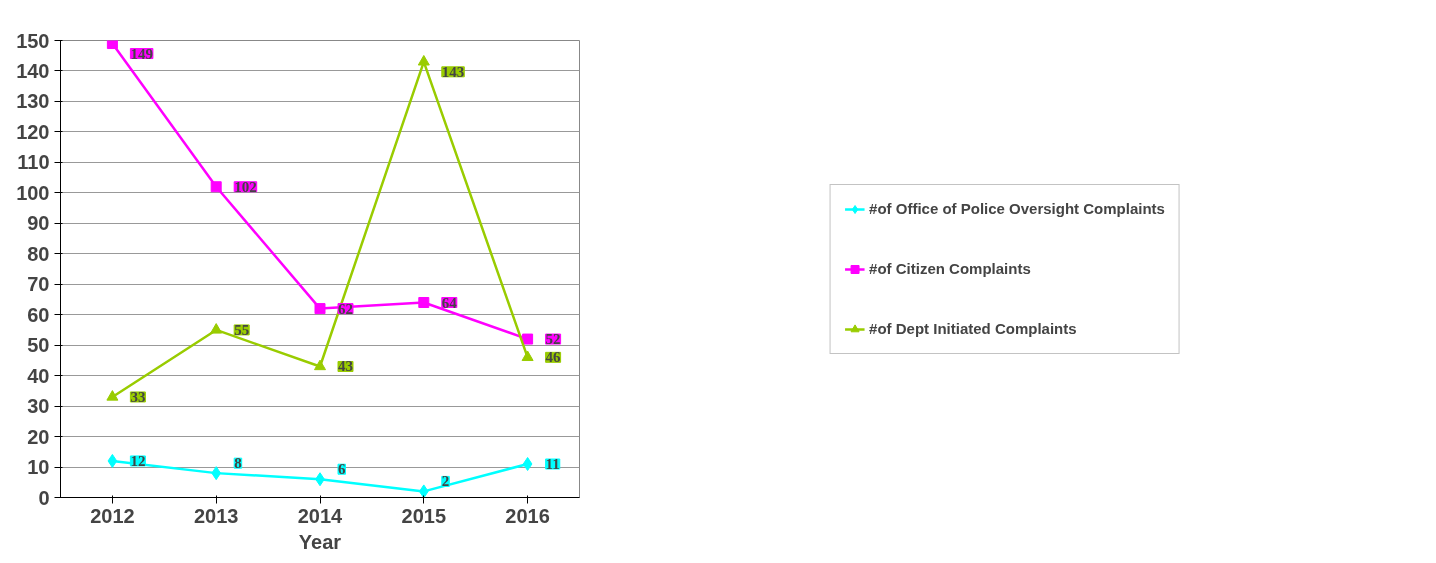 Image resolution: width=1436 pixels, height=563 pixels. Describe the element at coordinates (424, 515) in the screenshot. I see `x-tick-label: 2015` at that location.